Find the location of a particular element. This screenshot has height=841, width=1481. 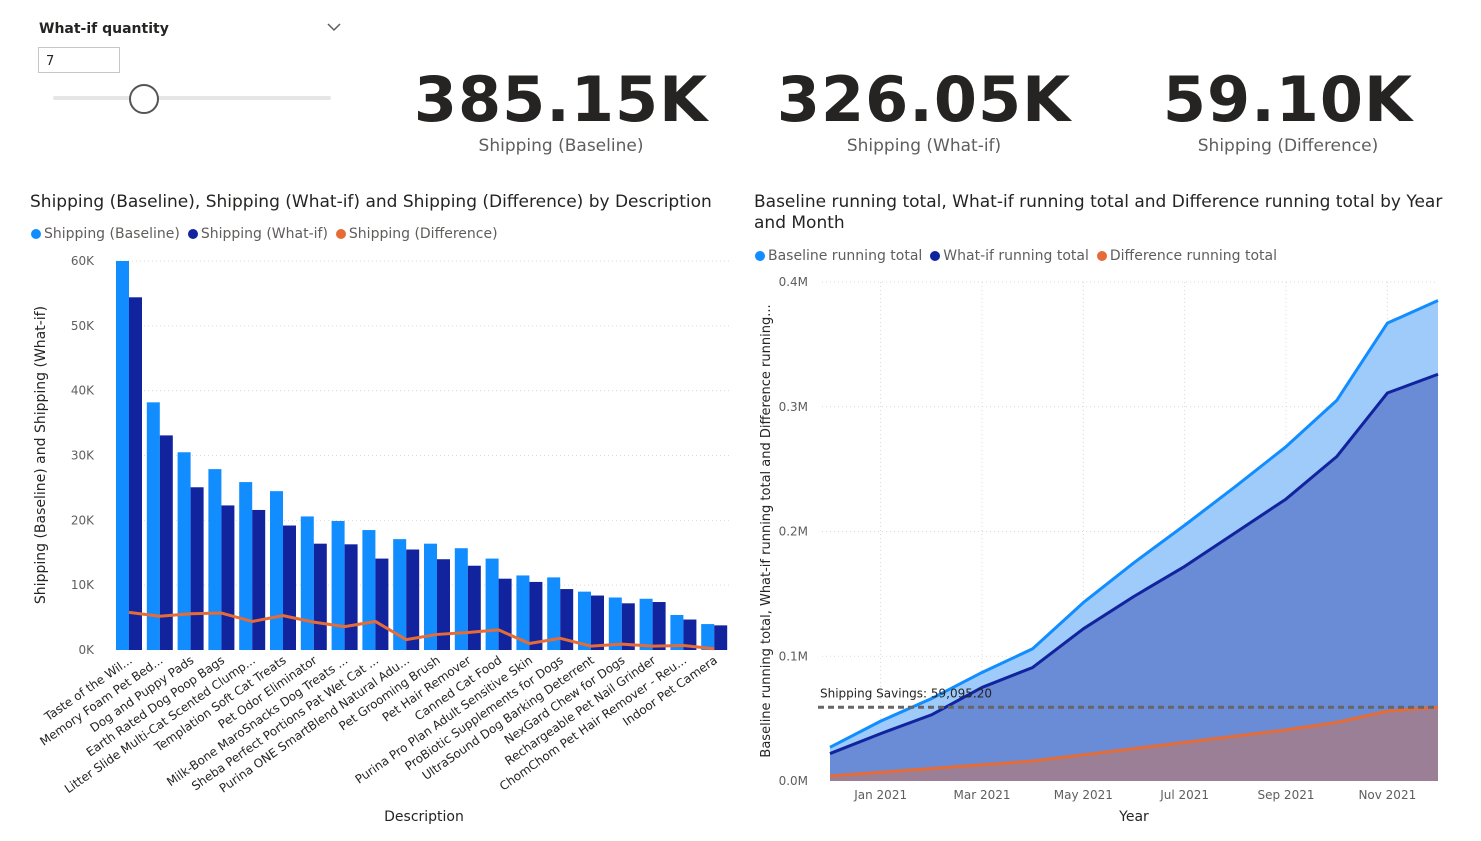

reference-line-label: Shipping Savings: 59,095.20 is located at coordinates (906, 693).